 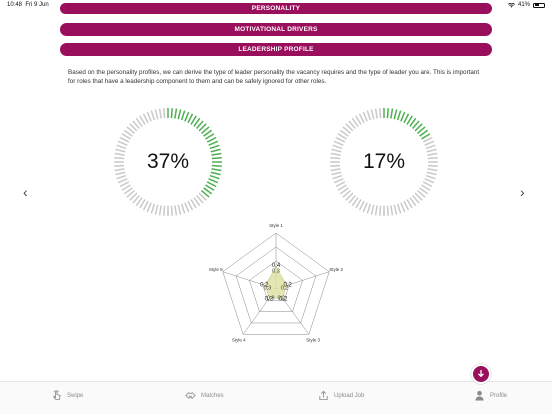 I want to click on radar-axis-label: Style 4, so click(x=239, y=340).